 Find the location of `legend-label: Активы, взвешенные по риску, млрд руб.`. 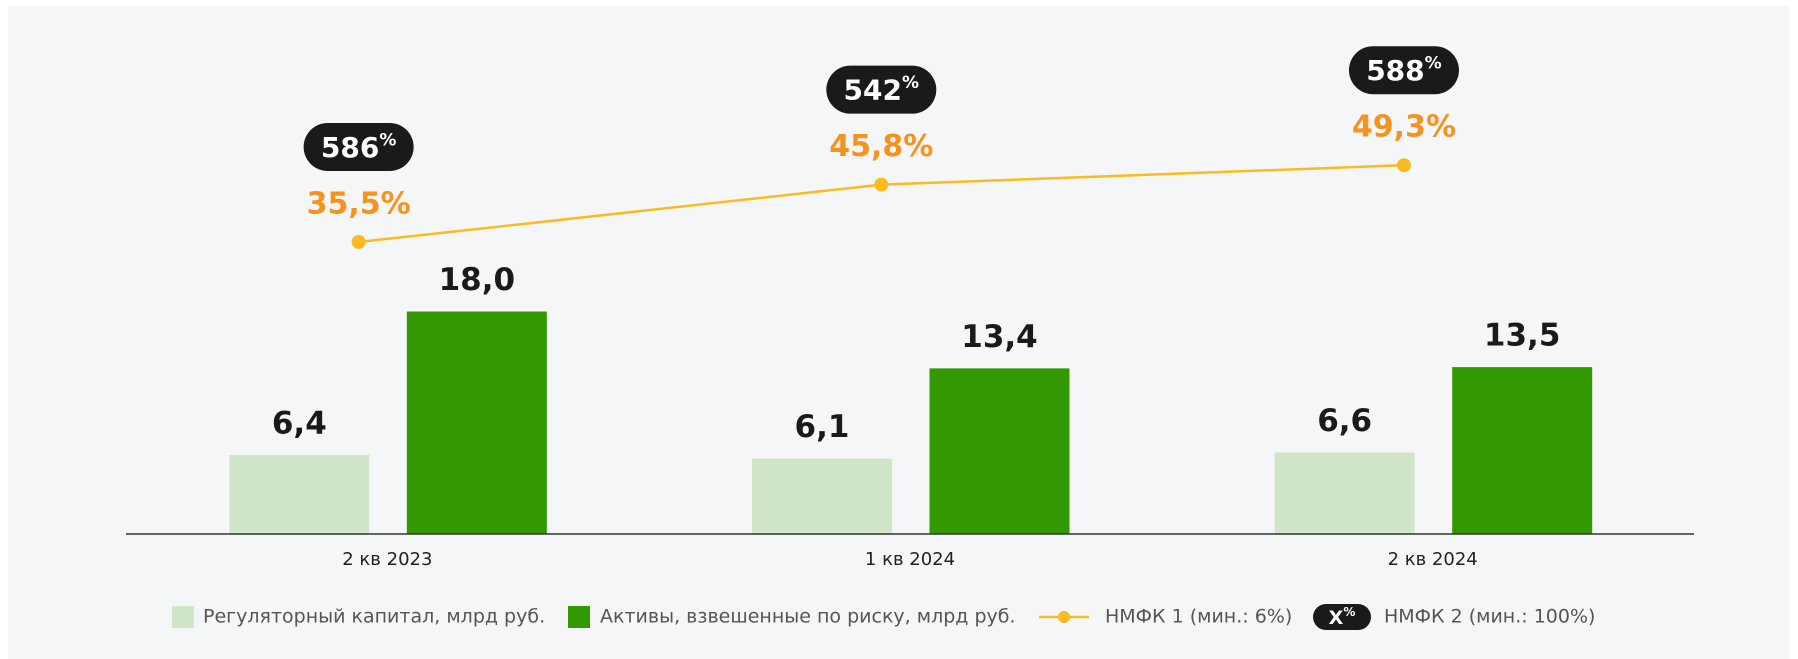

legend-label: Активы, взвешенные по риску, млрд руб. is located at coordinates (808, 617).